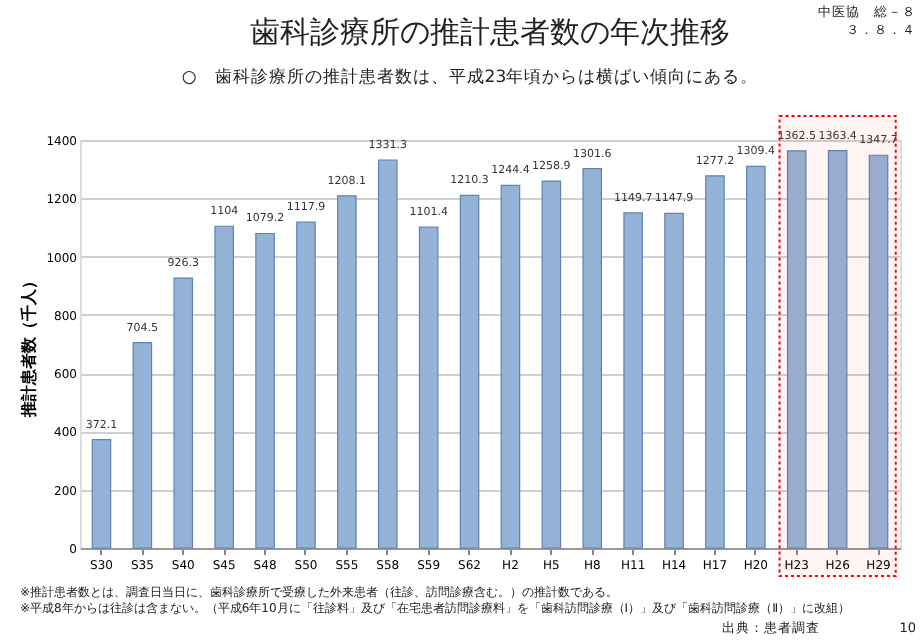 The width and height of the screenshot is (924, 640). Describe the element at coordinates (470, 77) in the screenshot. I see `chart-subtitle: ○ 歯科診療所の推計患者数は、平成23年頃からは横ばい傾向にある。` at that location.